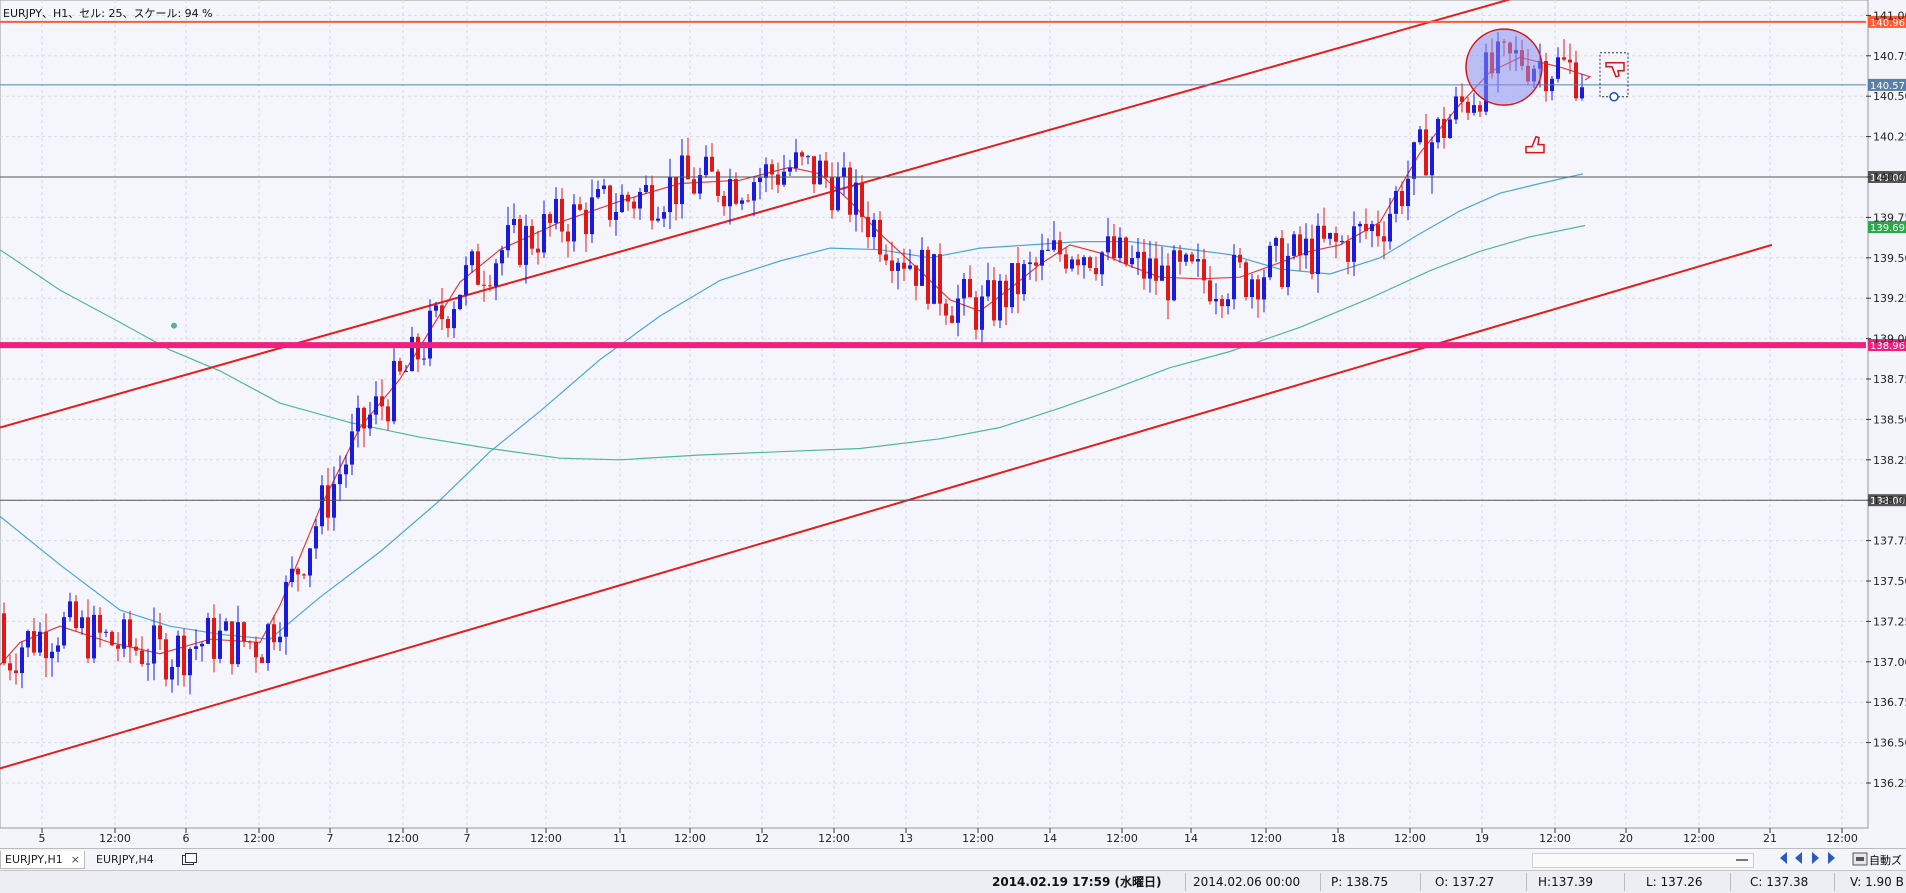 The height and width of the screenshot is (893, 1906). I want to click on scroll-lock-icon, so click(1860, 859).